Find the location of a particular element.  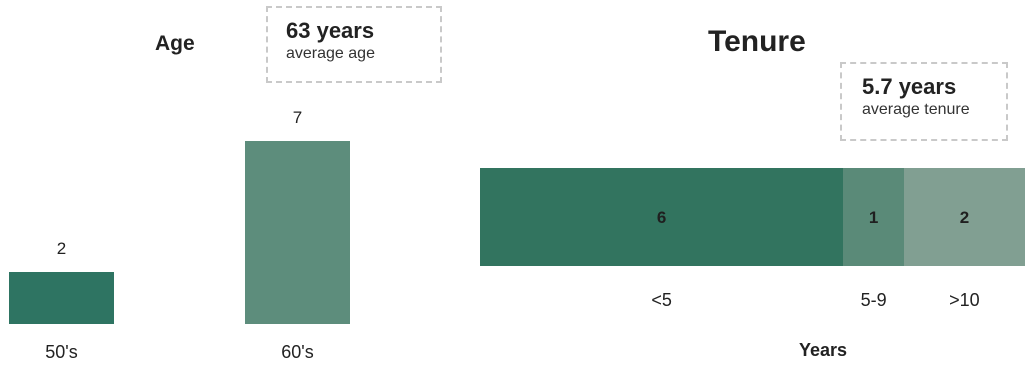

tenure-segment-value-label: 6 is located at coordinates (661, 217).